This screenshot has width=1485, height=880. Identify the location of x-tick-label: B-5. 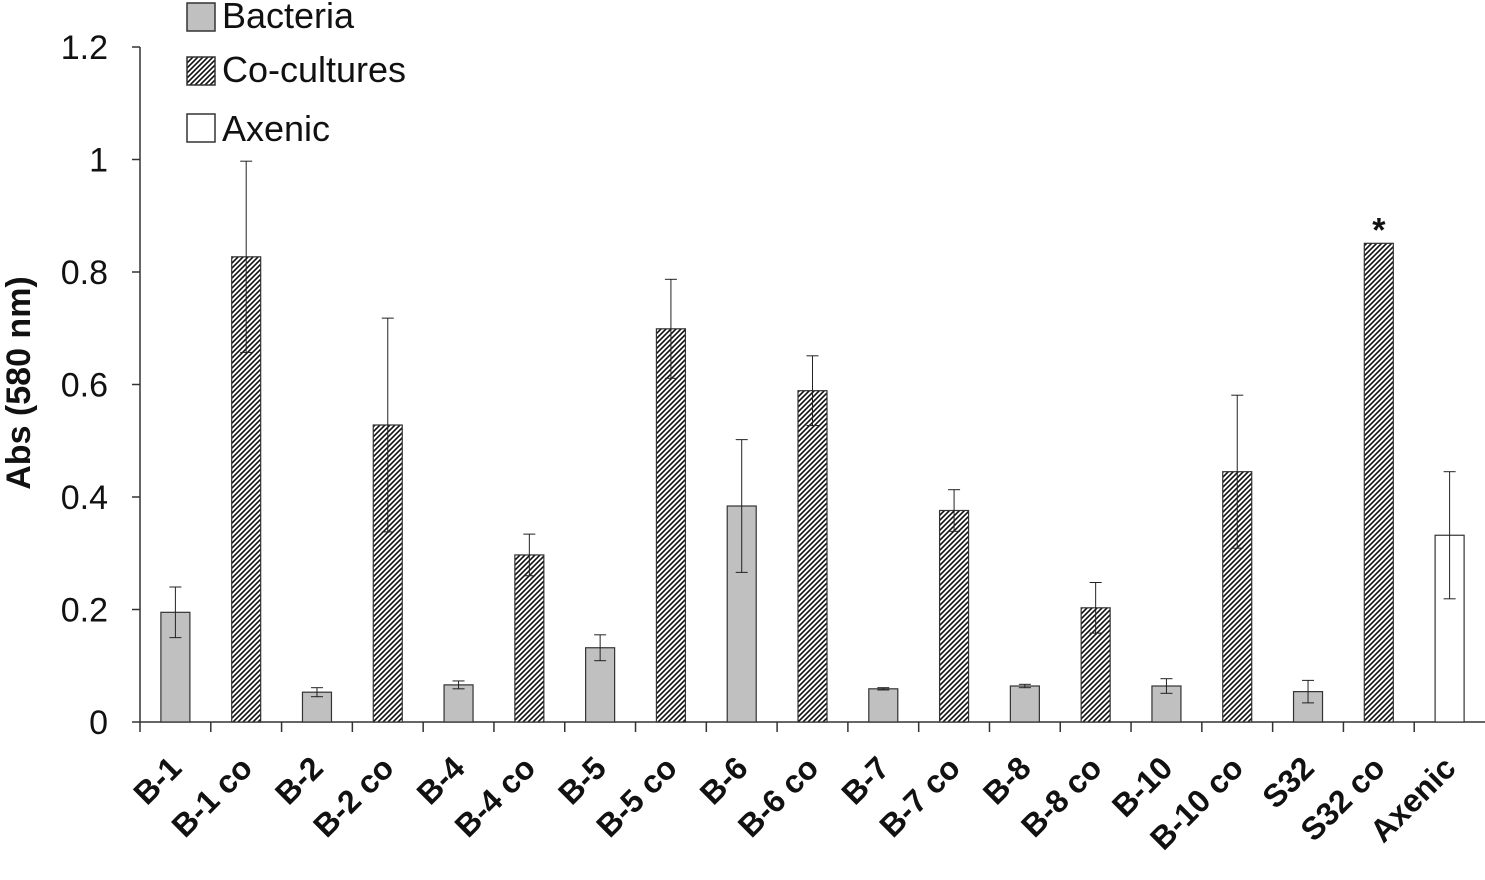
(582, 780).